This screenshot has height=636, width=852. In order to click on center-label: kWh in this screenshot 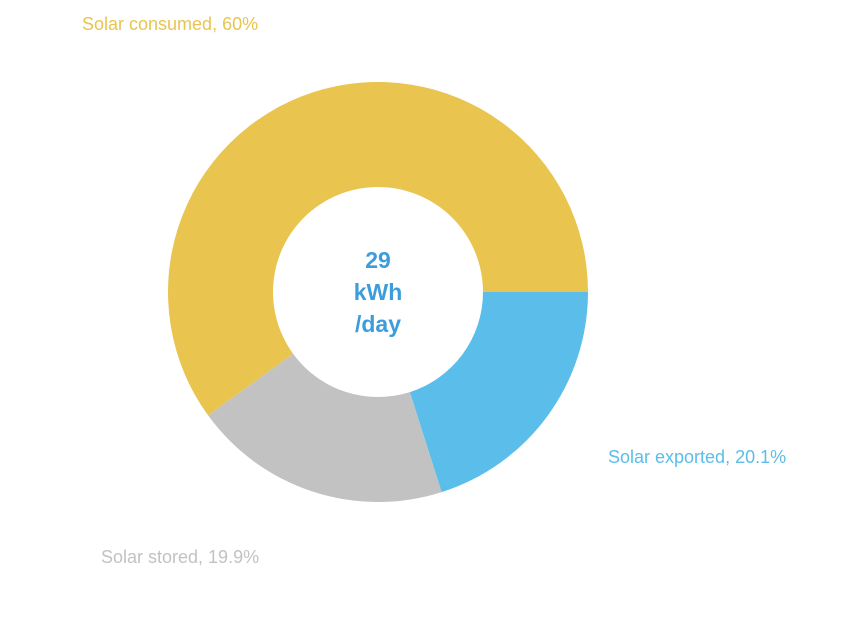, I will do `click(378, 292)`.